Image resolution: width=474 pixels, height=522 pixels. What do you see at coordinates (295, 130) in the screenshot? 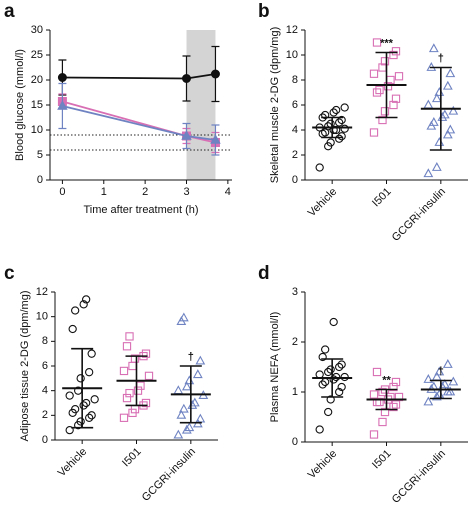
I see `y-tick-label: 4` at bounding box center [295, 130].